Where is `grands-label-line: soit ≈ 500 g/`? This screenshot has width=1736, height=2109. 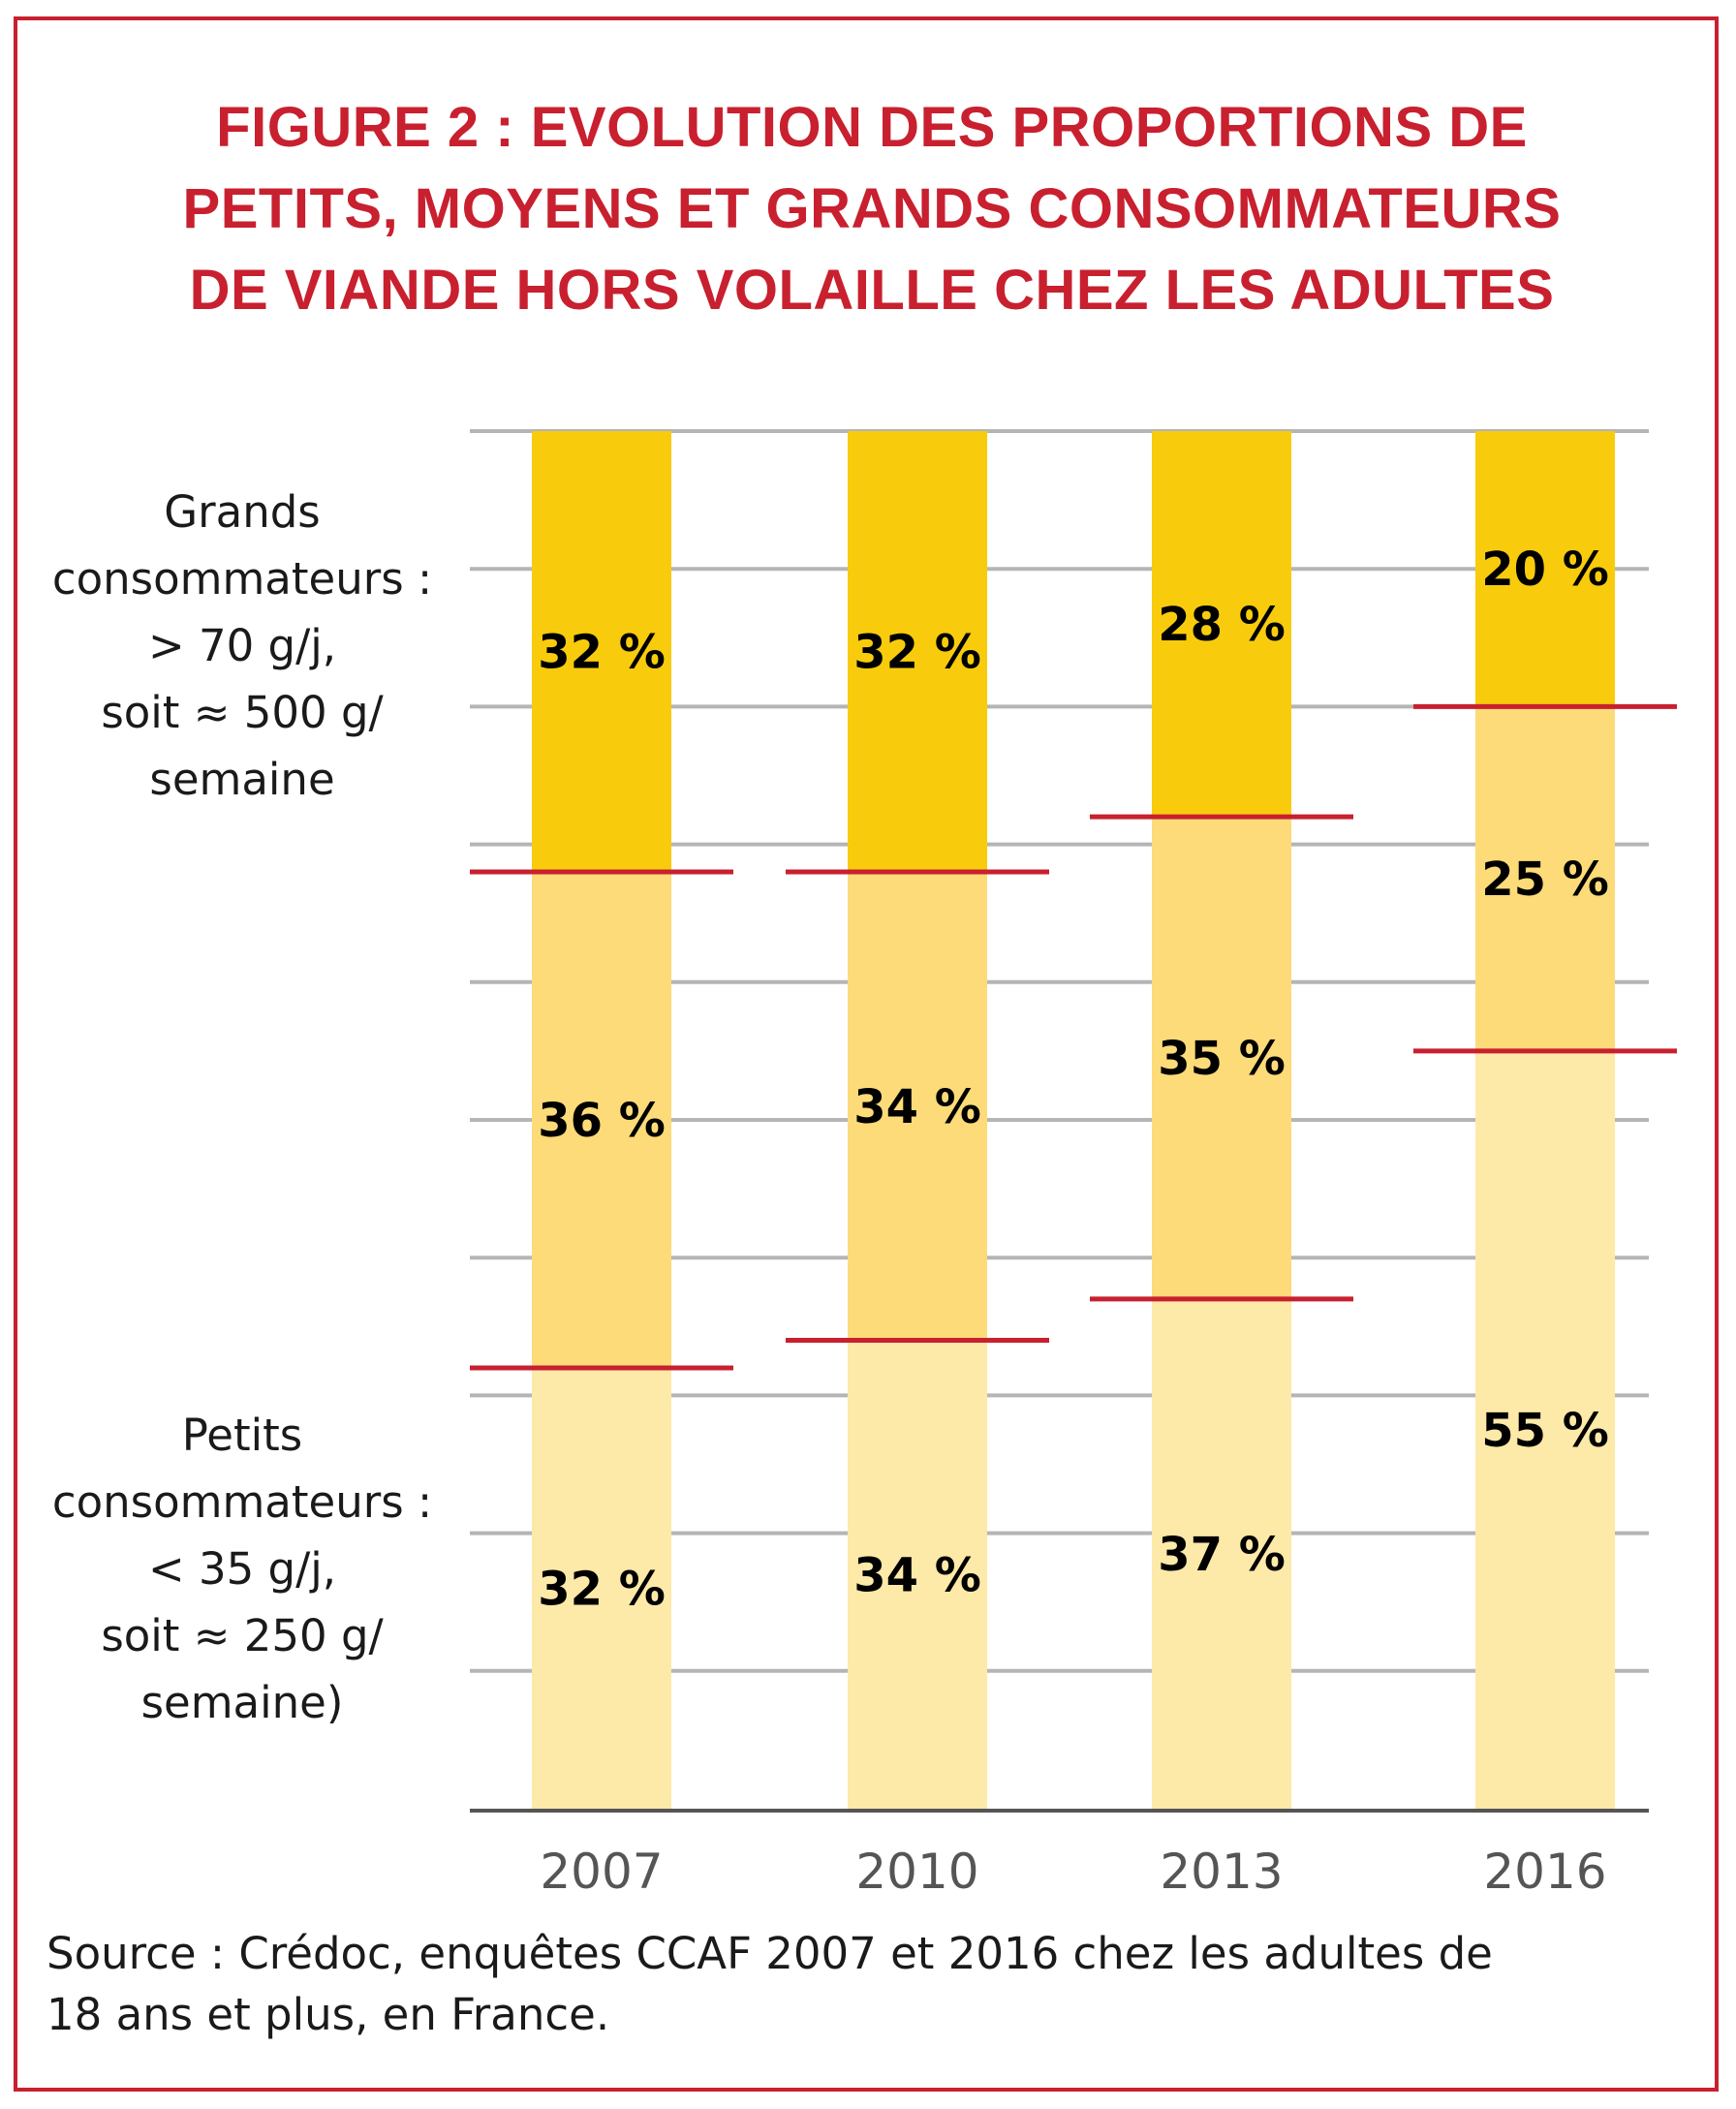
grands-label-line: soit ≈ 500 g/ is located at coordinates (242, 712).